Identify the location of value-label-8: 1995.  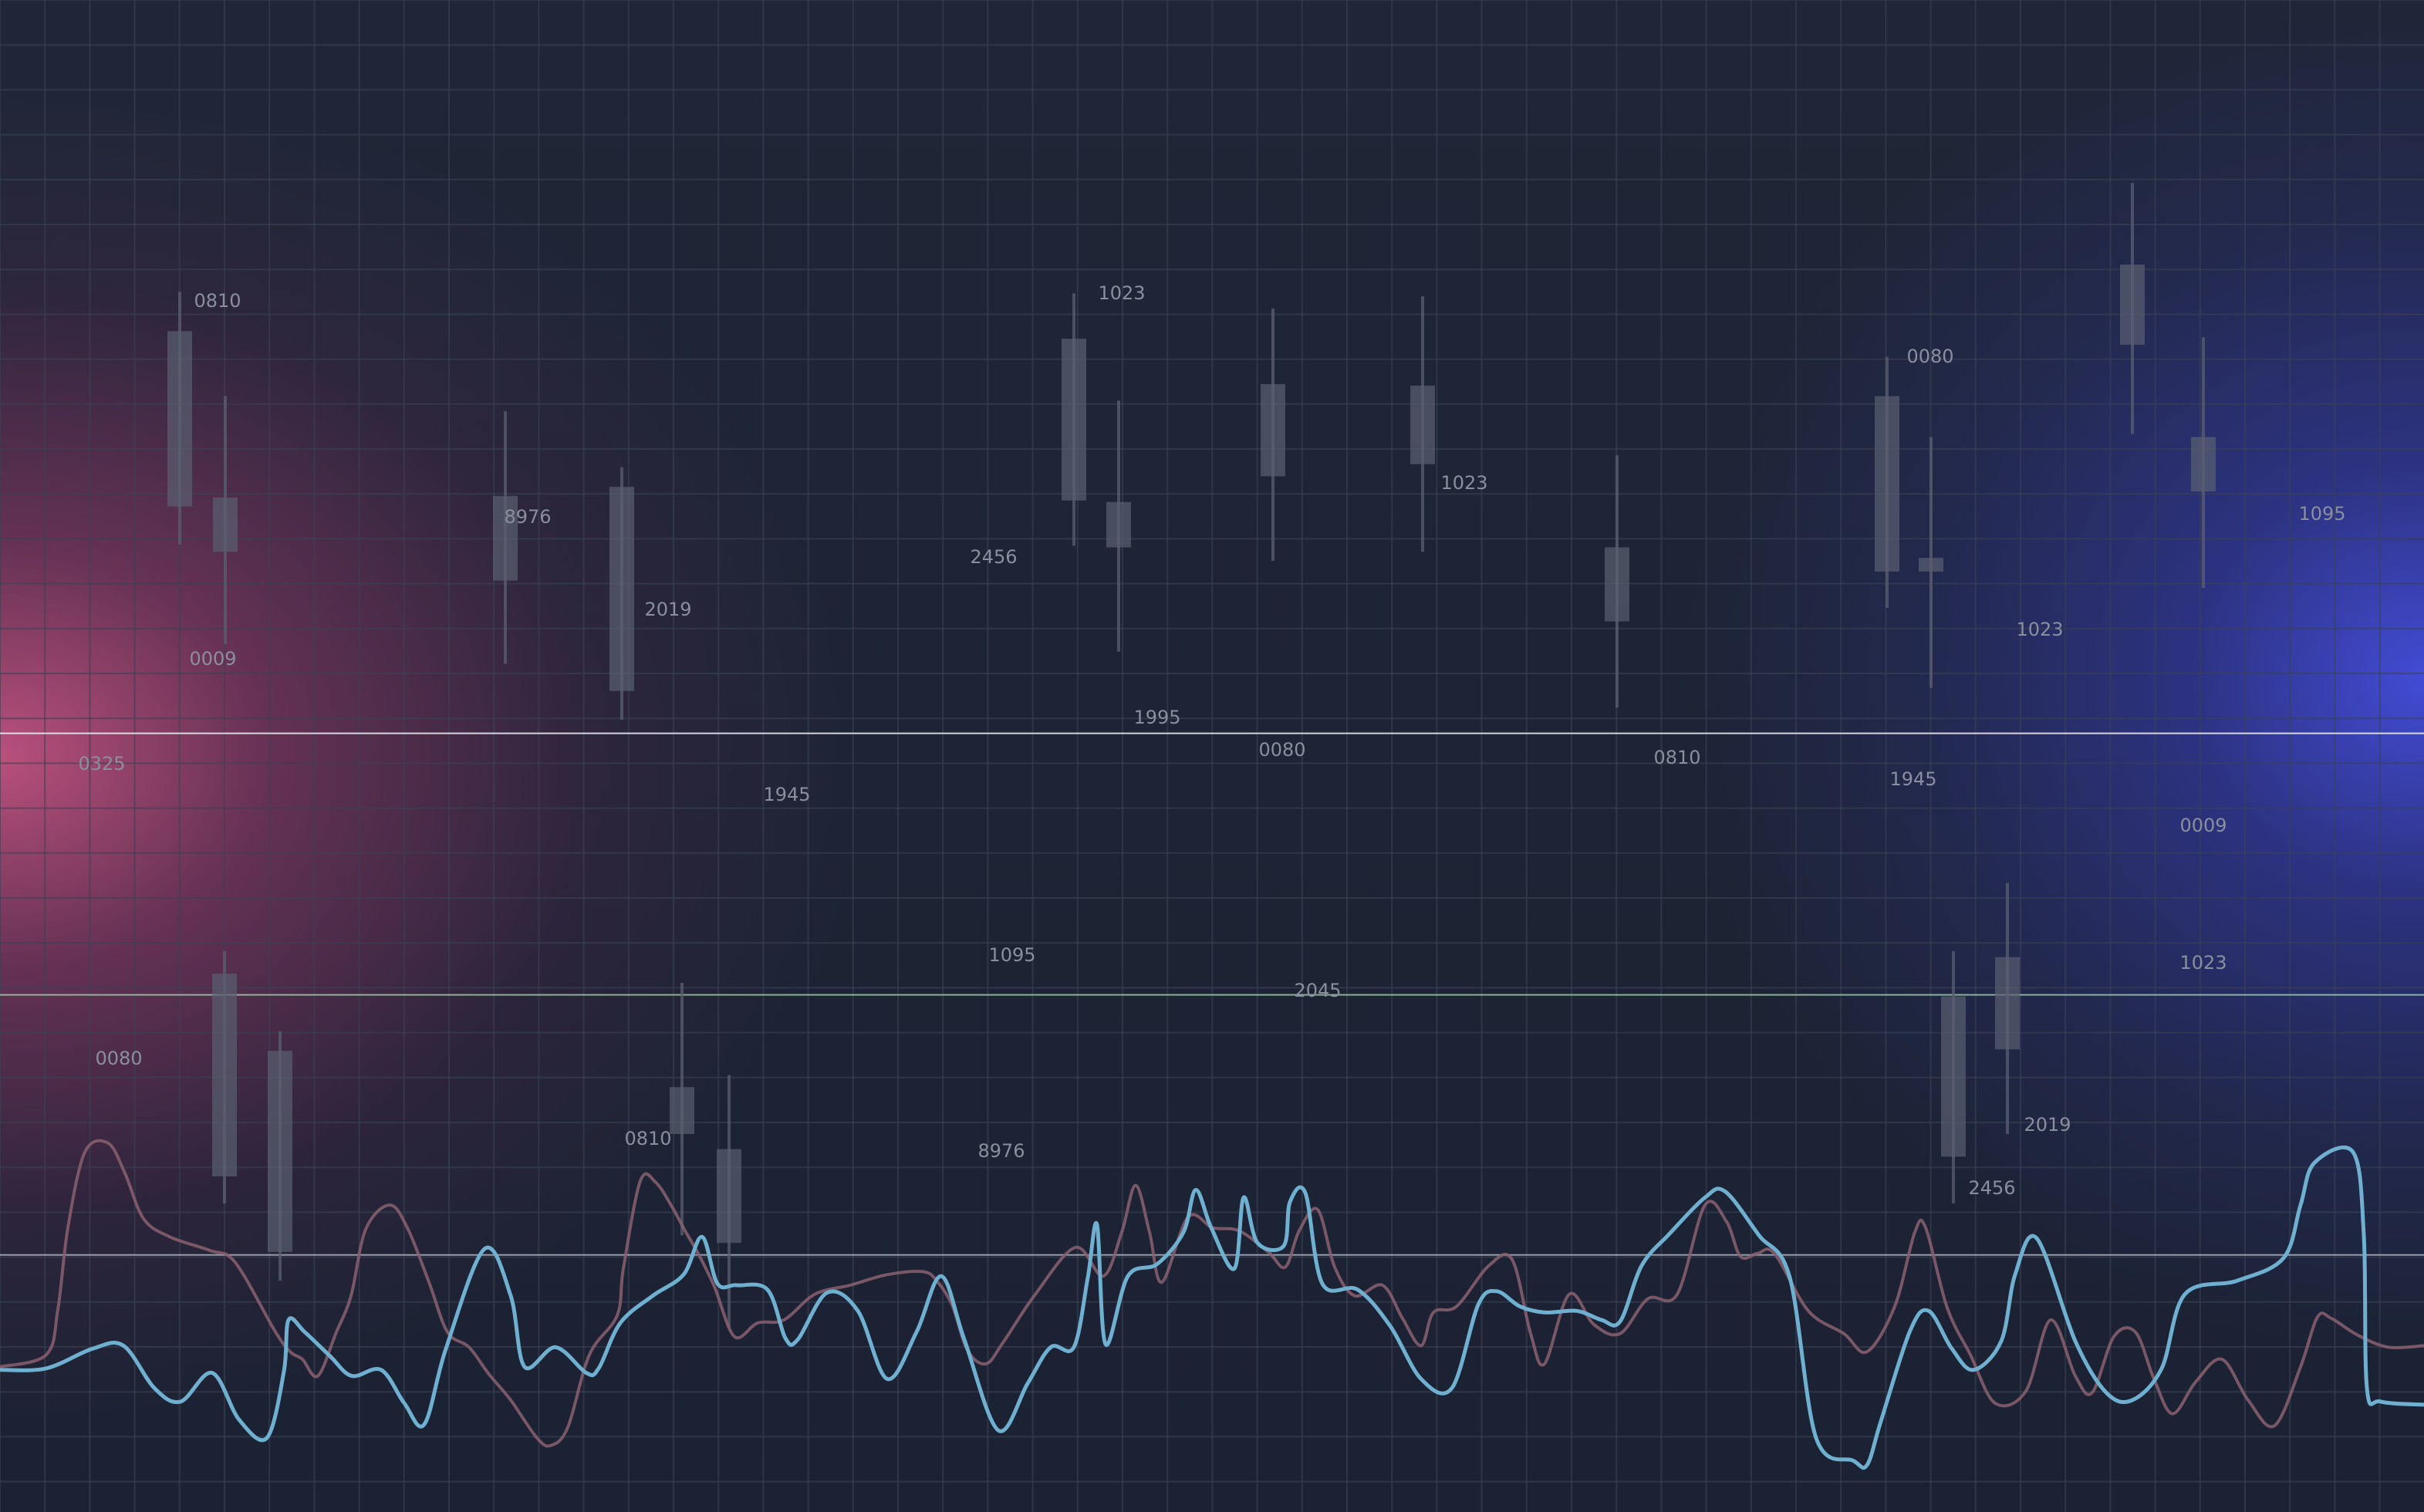
(1156, 717).